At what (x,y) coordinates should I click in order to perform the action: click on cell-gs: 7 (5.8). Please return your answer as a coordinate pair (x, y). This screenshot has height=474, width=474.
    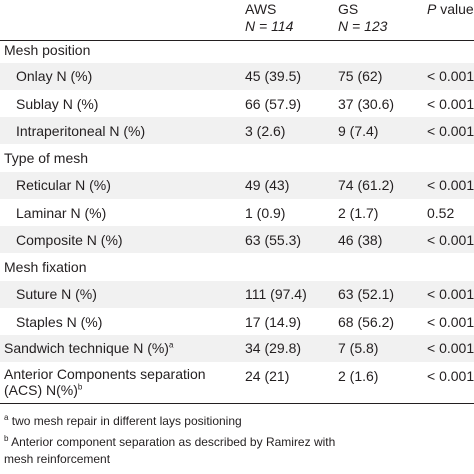
    Looking at the image, I should click on (358, 348).